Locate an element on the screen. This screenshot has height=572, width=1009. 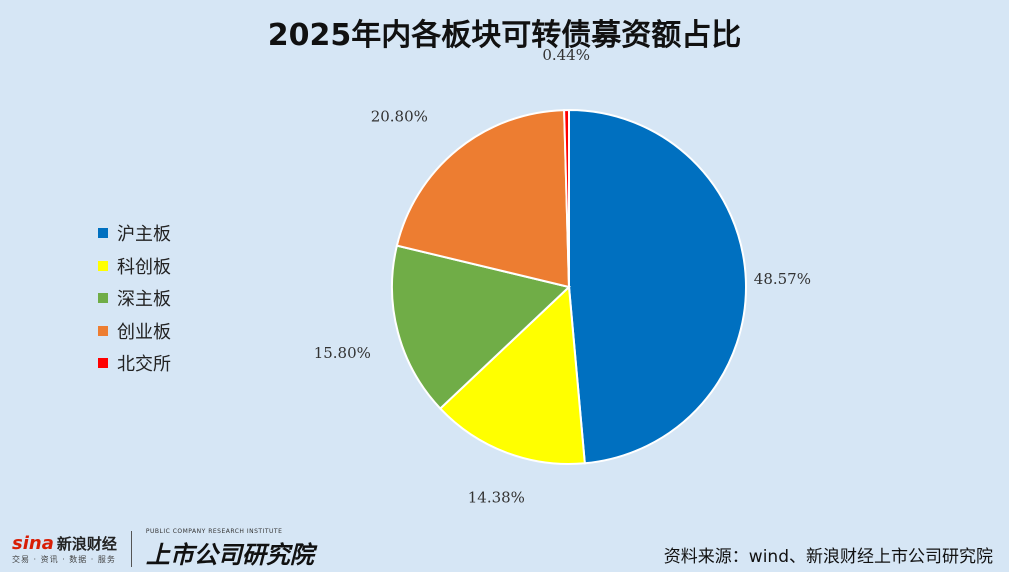
legend-label: 深主板 is located at coordinates (144, 300).